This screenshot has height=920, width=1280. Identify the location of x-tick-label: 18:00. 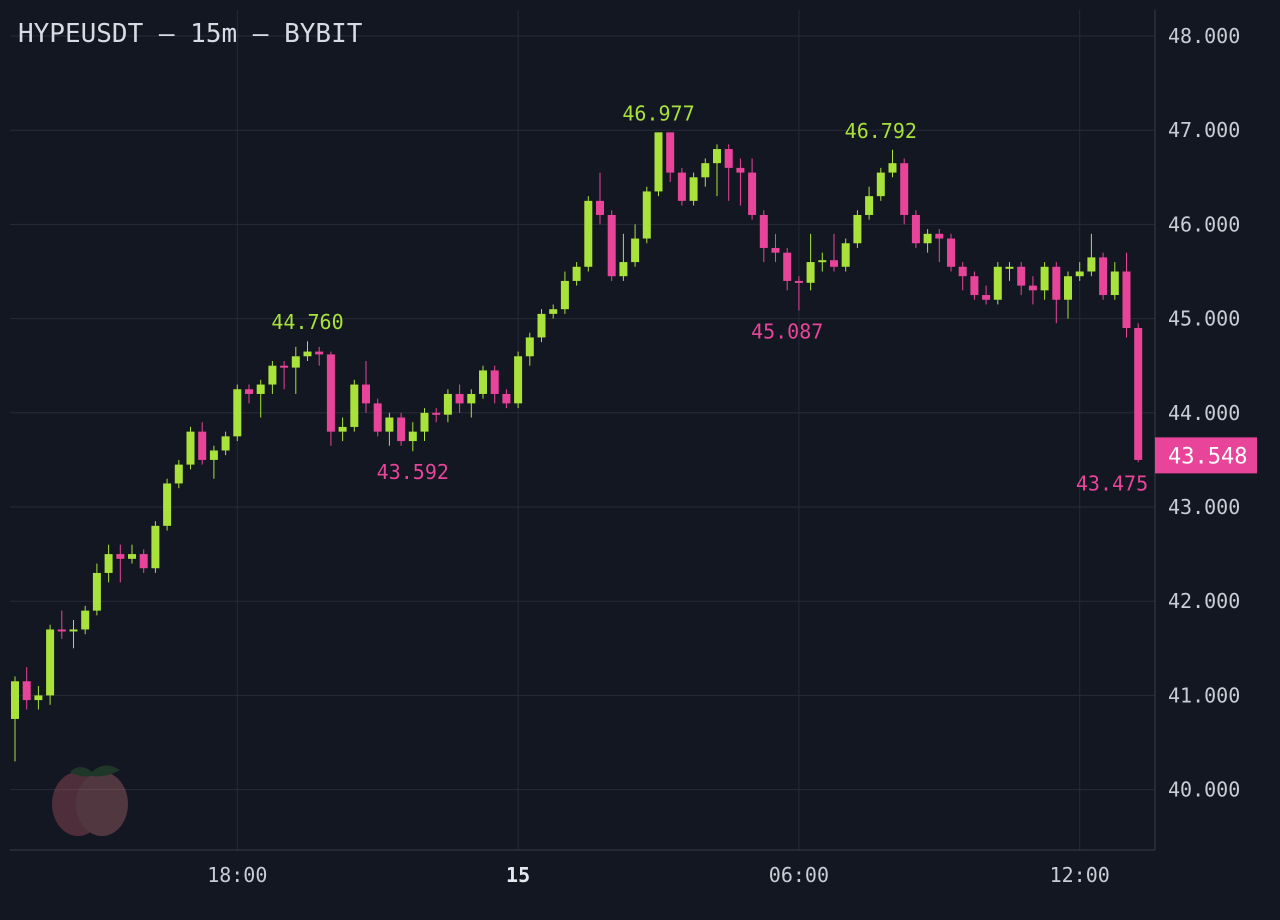
(237, 875).